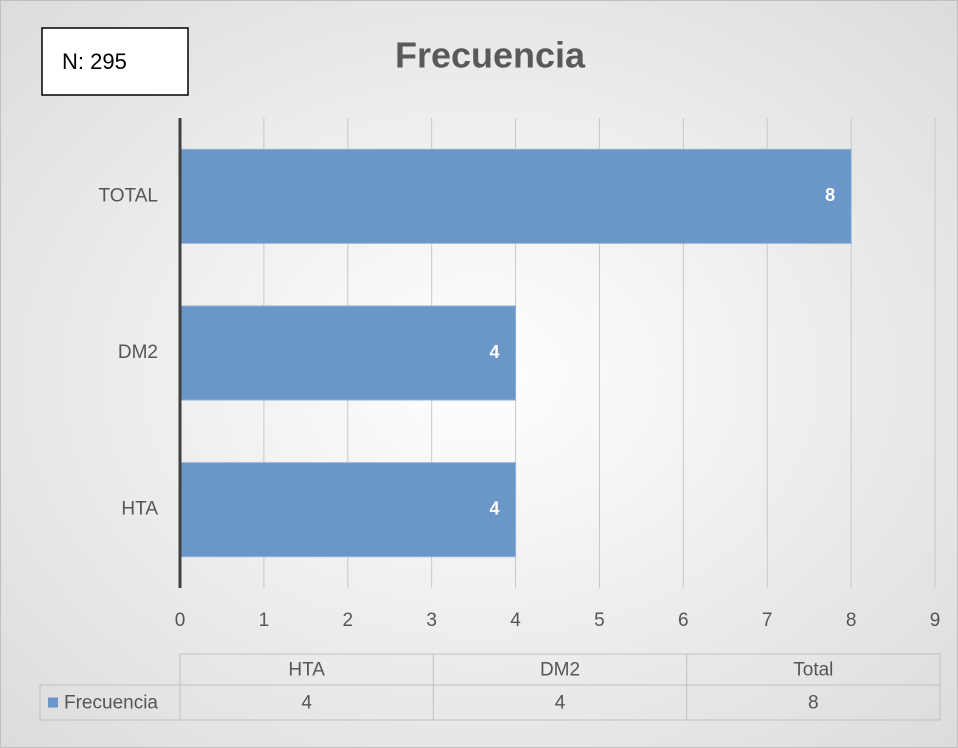  I want to click on x-tick-label: 4, so click(515, 620).